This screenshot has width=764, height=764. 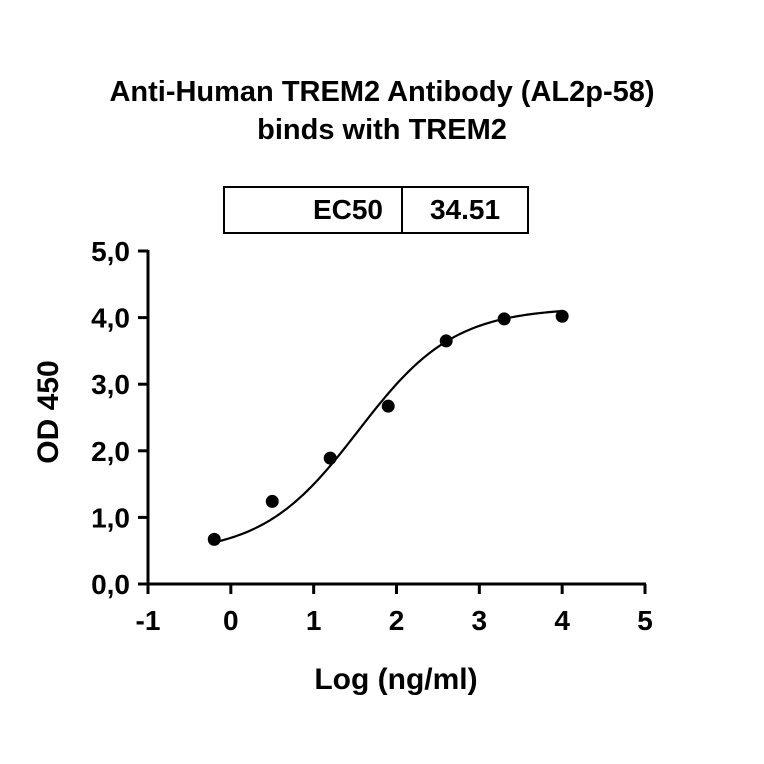 I want to click on ec50-value: 34.51, so click(x=465, y=209).